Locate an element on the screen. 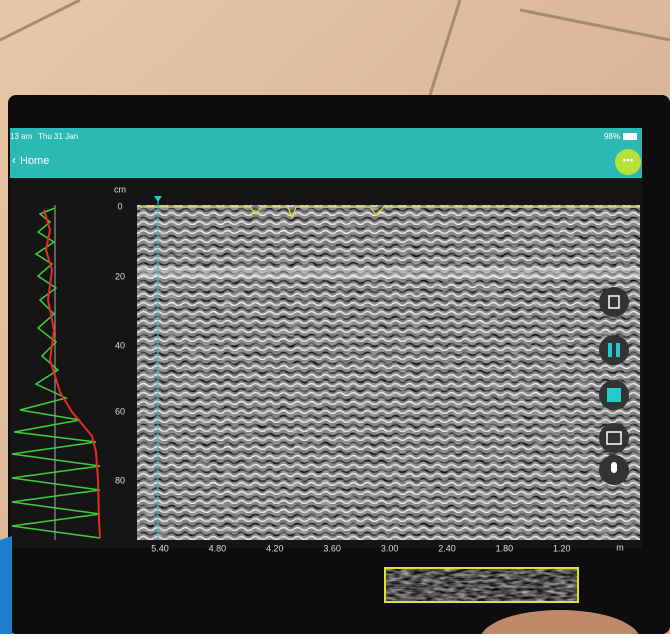 Image resolution: width=670 pixels, height=639 pixels. menu-dots: ••• is located at coordinates (628, 161).